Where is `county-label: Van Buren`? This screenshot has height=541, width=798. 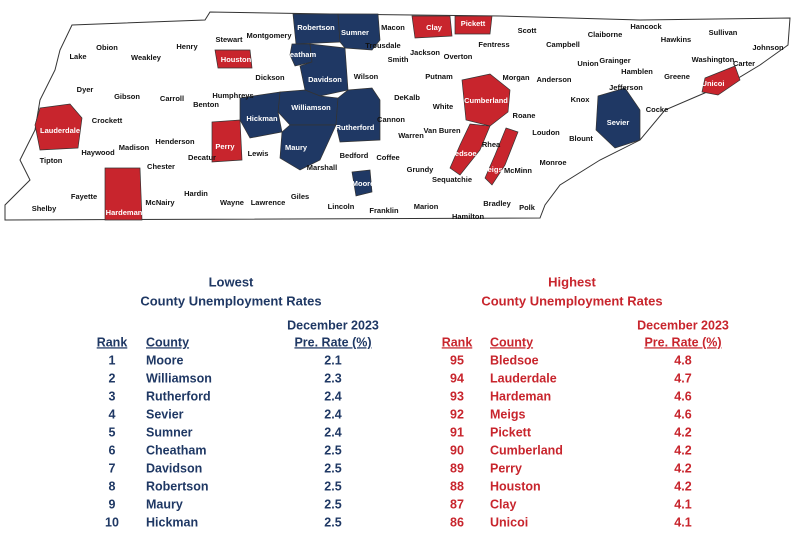
county-label: Van Buren is located at coordinates (442, 130).